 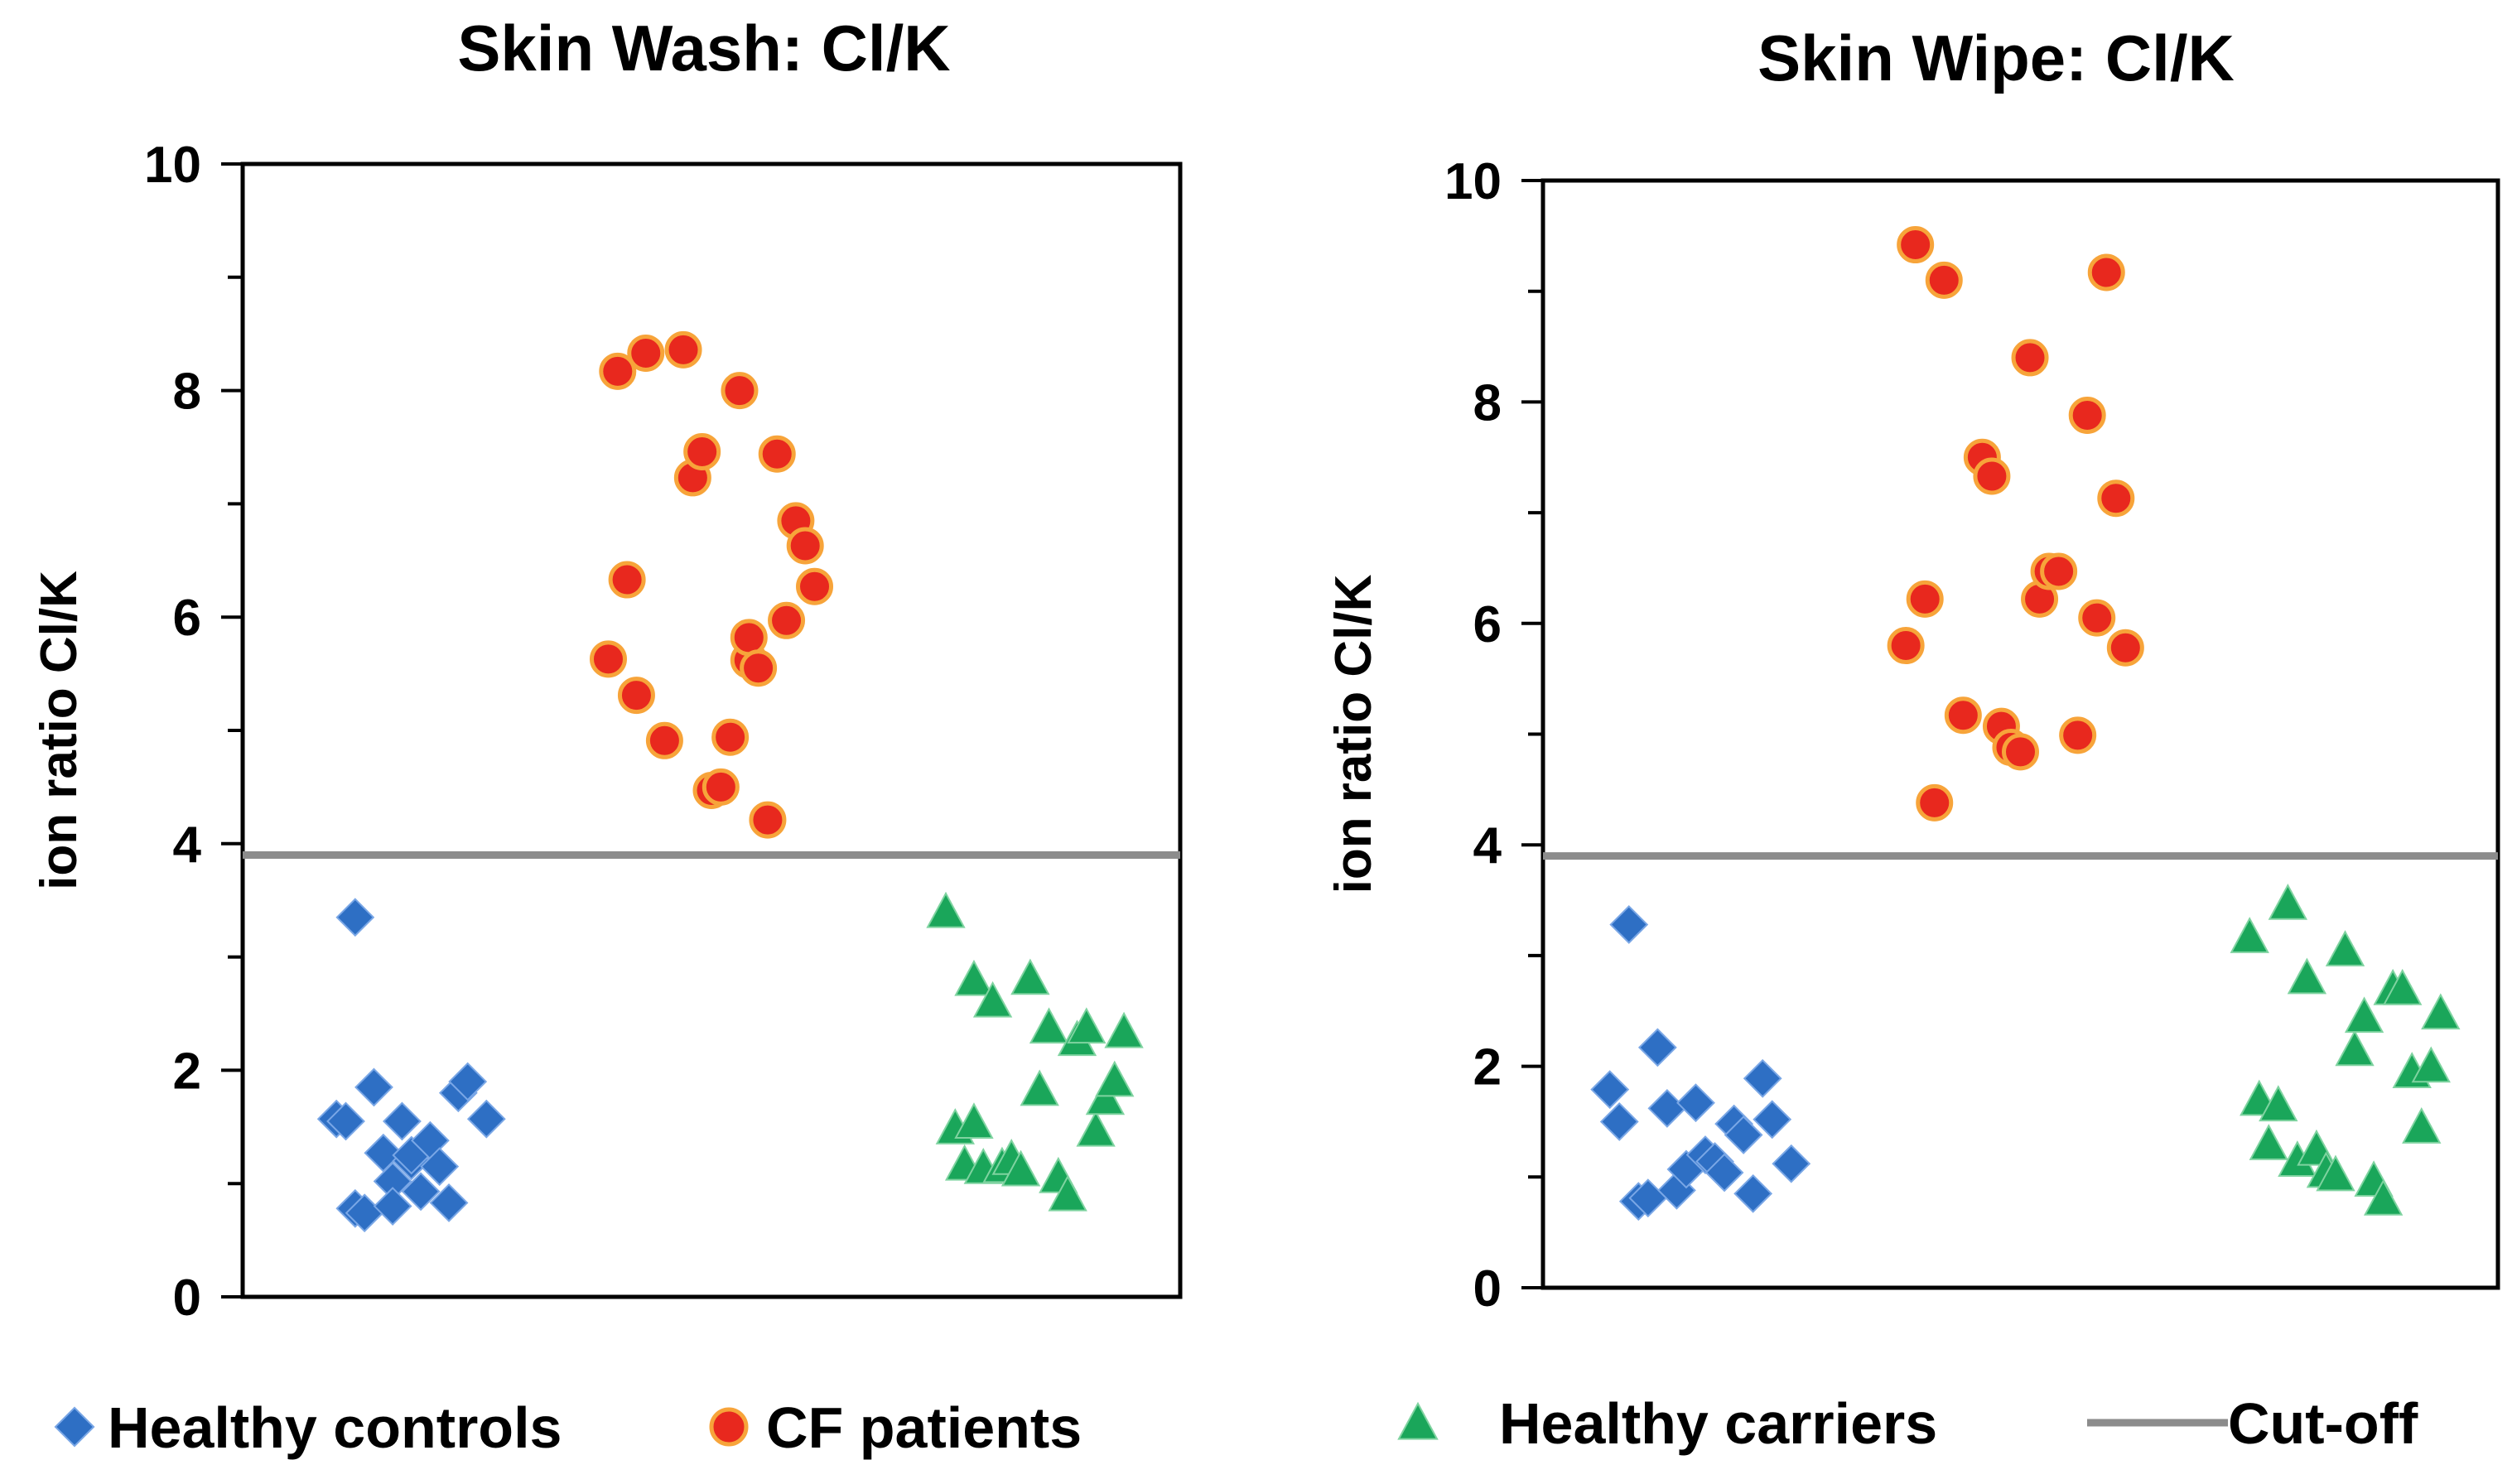 What do you see at coordinates (1718, 1423) in the screenshot?
I see `legend-label: Healthy carriers` at bounding box center [1718, 1423].